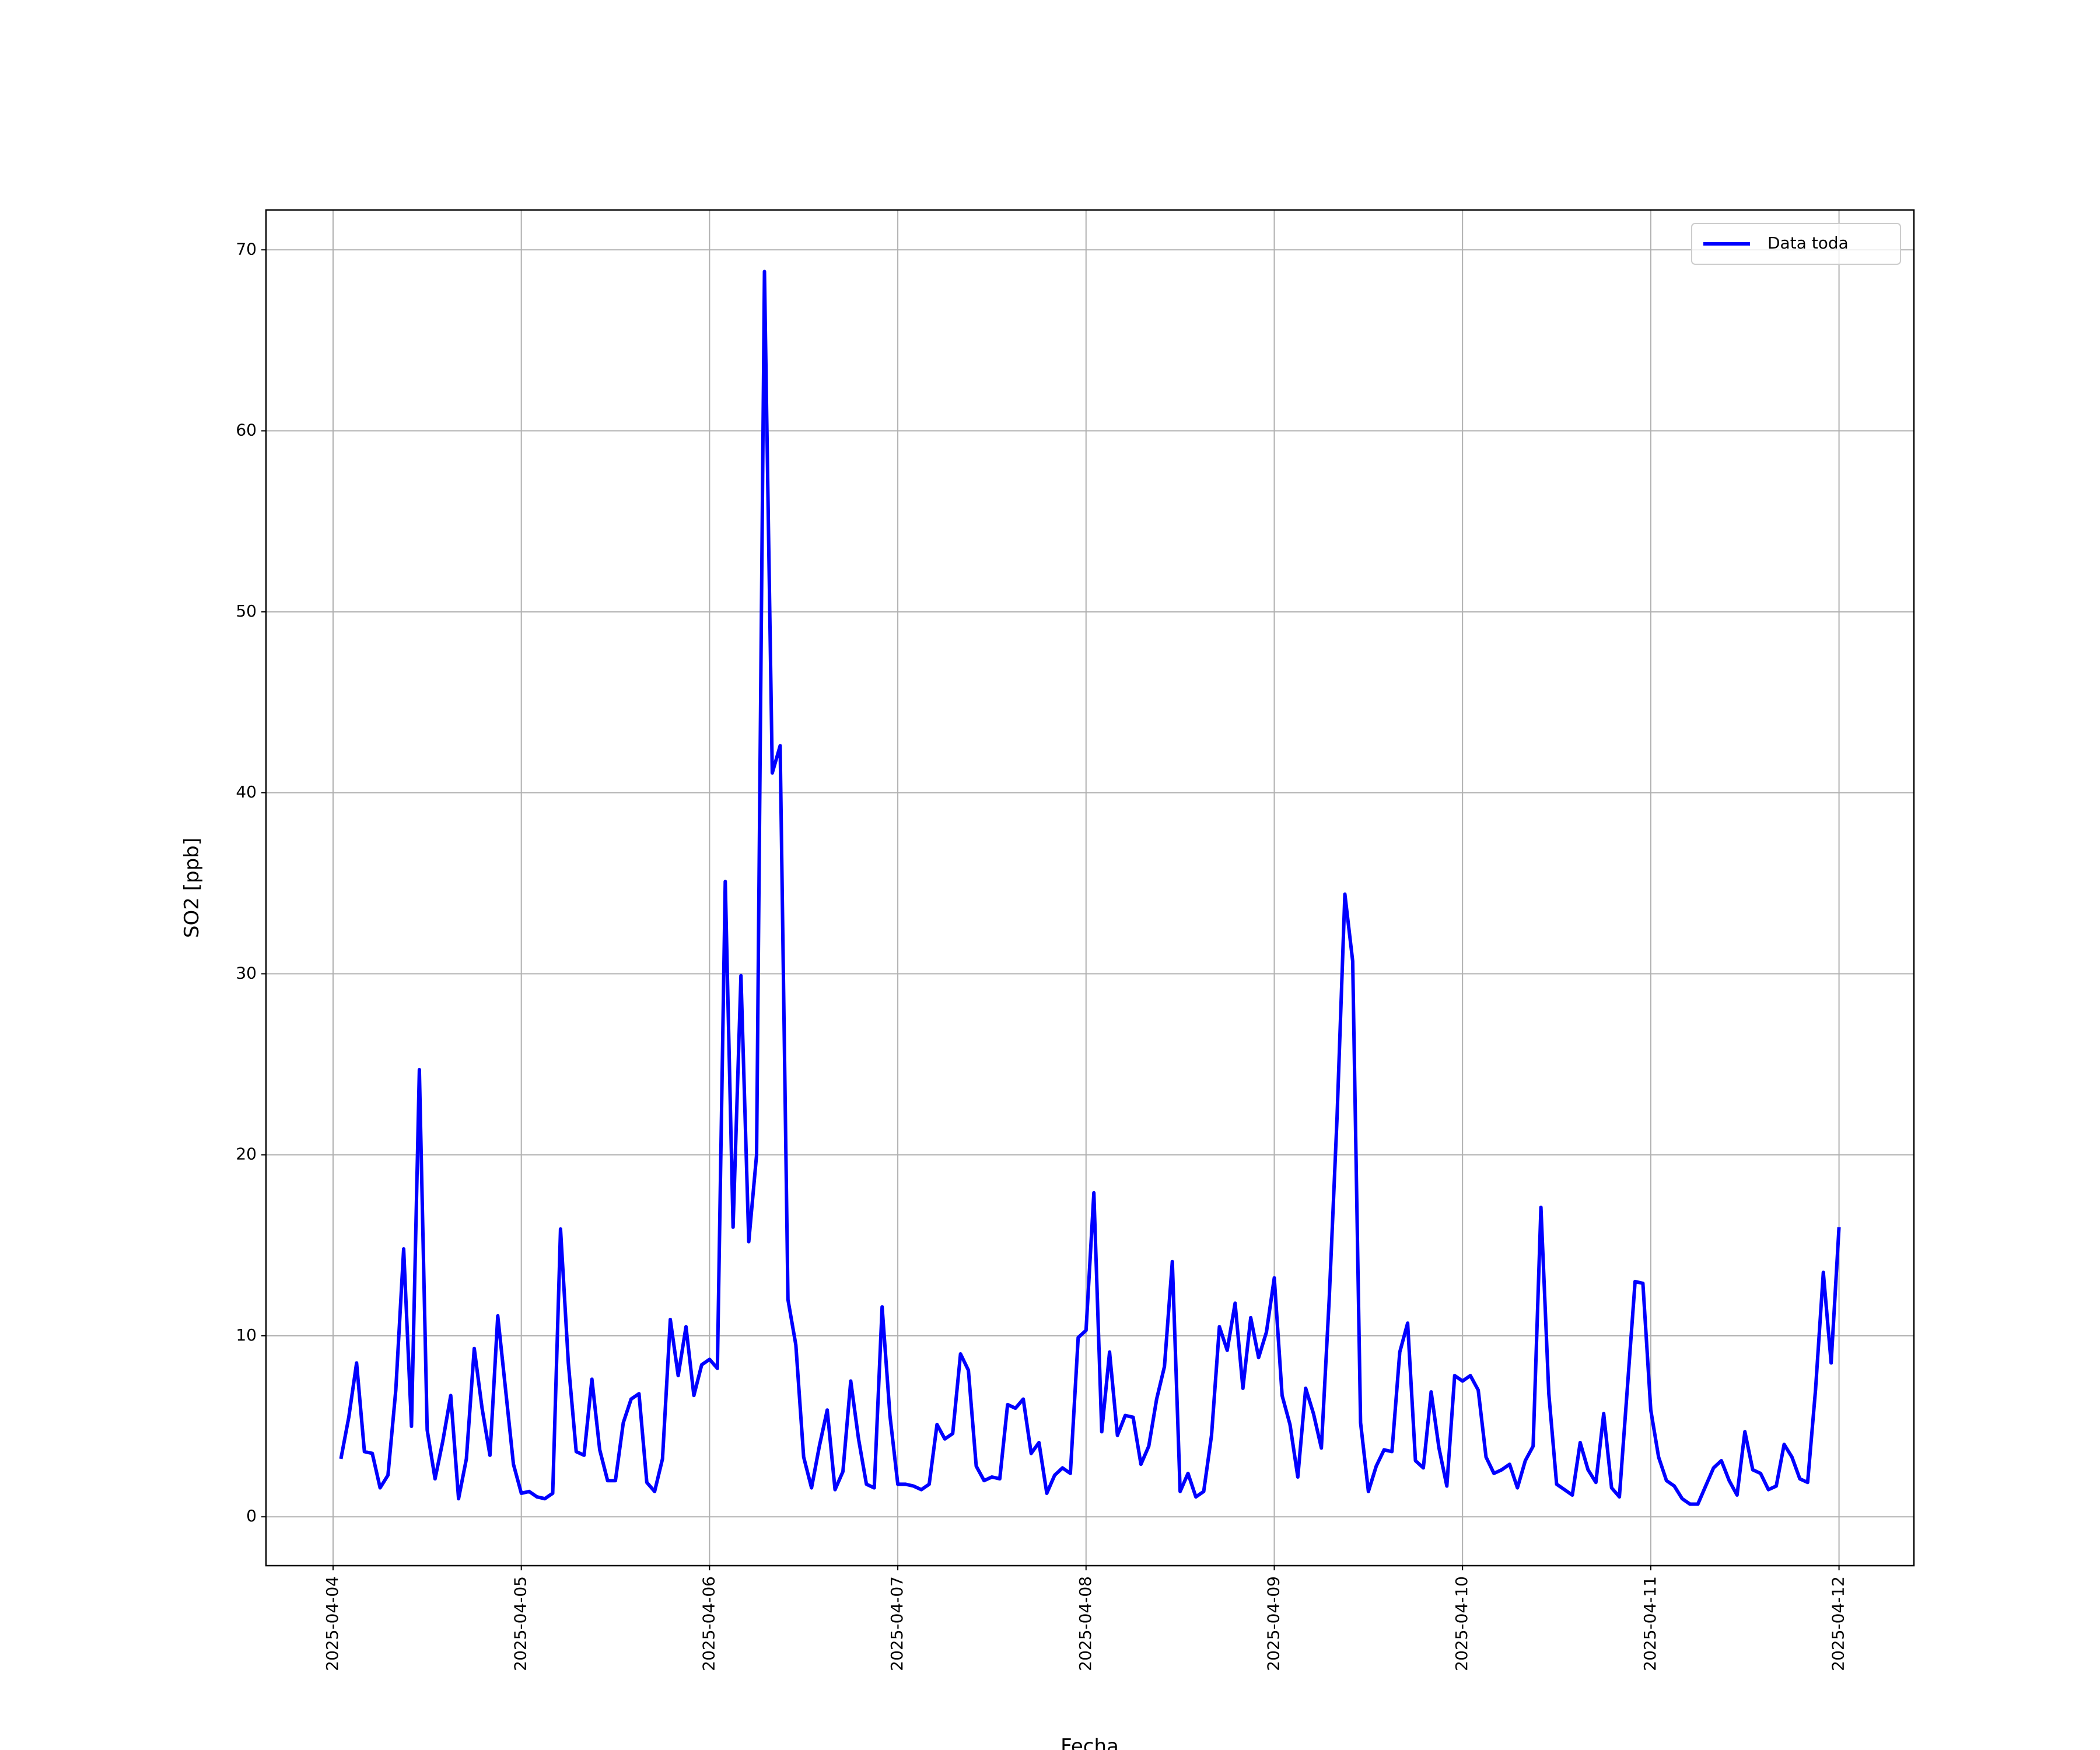 This screenshot has width=2100, height=1750. I want to click on y-tick-label: 0, so click(251, 1515).